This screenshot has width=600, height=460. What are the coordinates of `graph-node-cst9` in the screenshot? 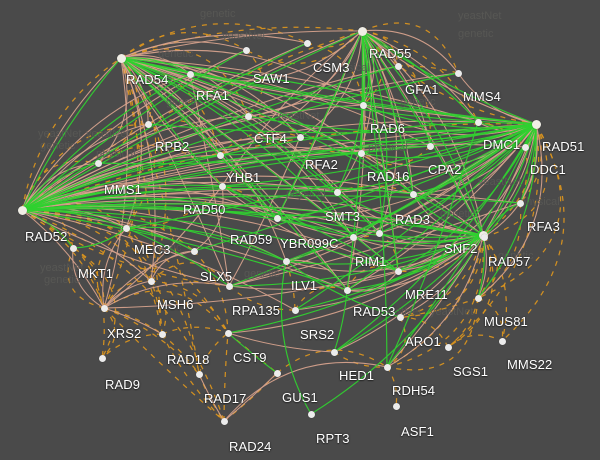 It's located at (228, 333).